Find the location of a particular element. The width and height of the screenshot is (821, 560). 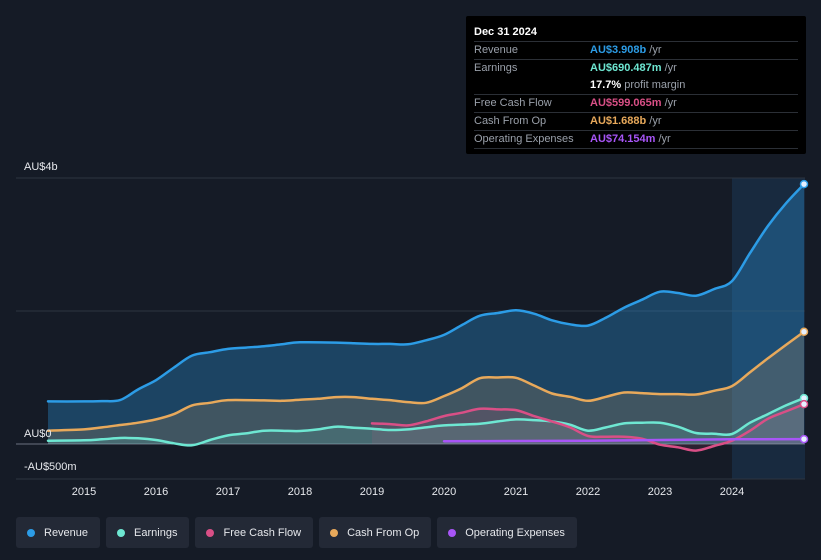

legend-label: Revenue is located at coordinates (66, 532).